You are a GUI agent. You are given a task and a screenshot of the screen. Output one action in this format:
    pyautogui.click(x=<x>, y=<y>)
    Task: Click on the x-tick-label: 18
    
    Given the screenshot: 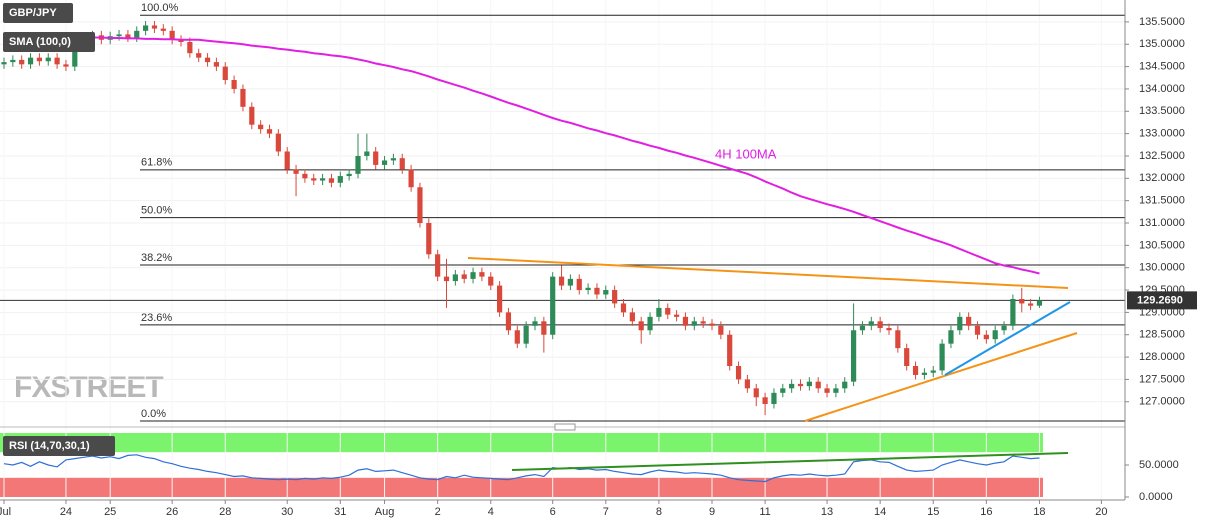 What is the action you would take?
    pyautogui.click(x=1039, y=512)
    